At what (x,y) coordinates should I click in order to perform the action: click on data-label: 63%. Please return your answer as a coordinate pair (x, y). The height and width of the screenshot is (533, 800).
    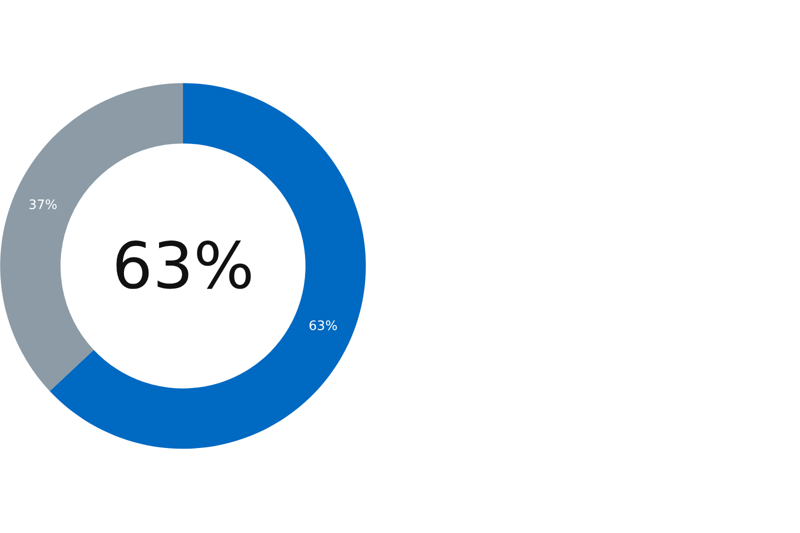
    Looking at the image, I should click on (323, 326).